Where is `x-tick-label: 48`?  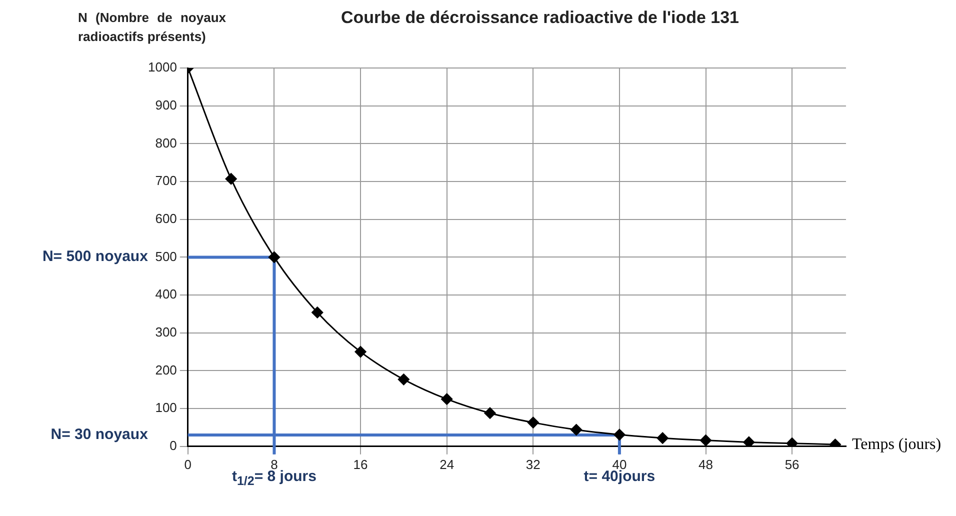
x-tick-label: 48 is located at coordinates (705, 464).